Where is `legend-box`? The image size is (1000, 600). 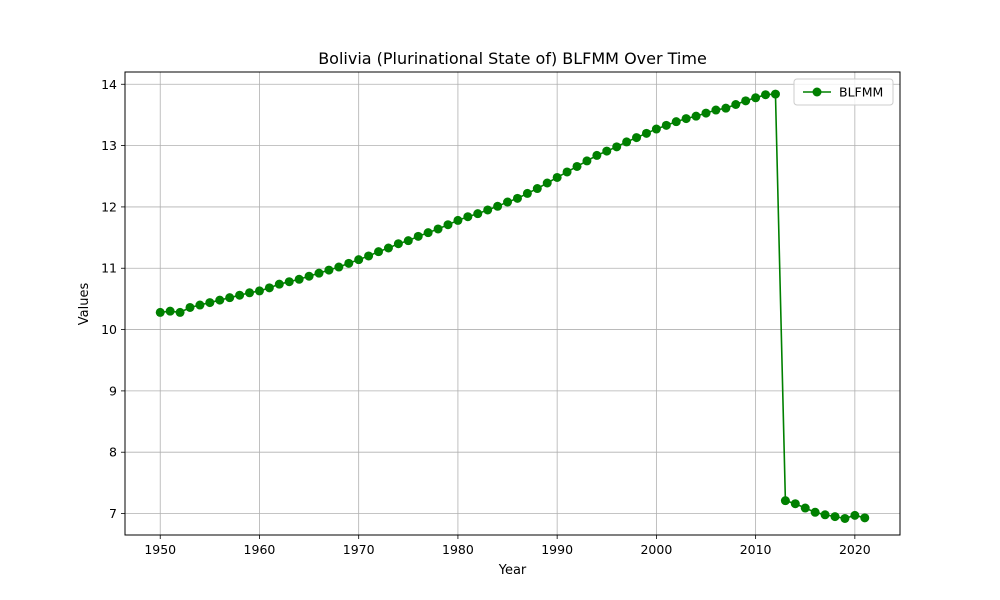 legend-box is located at coordinates (843, 92).